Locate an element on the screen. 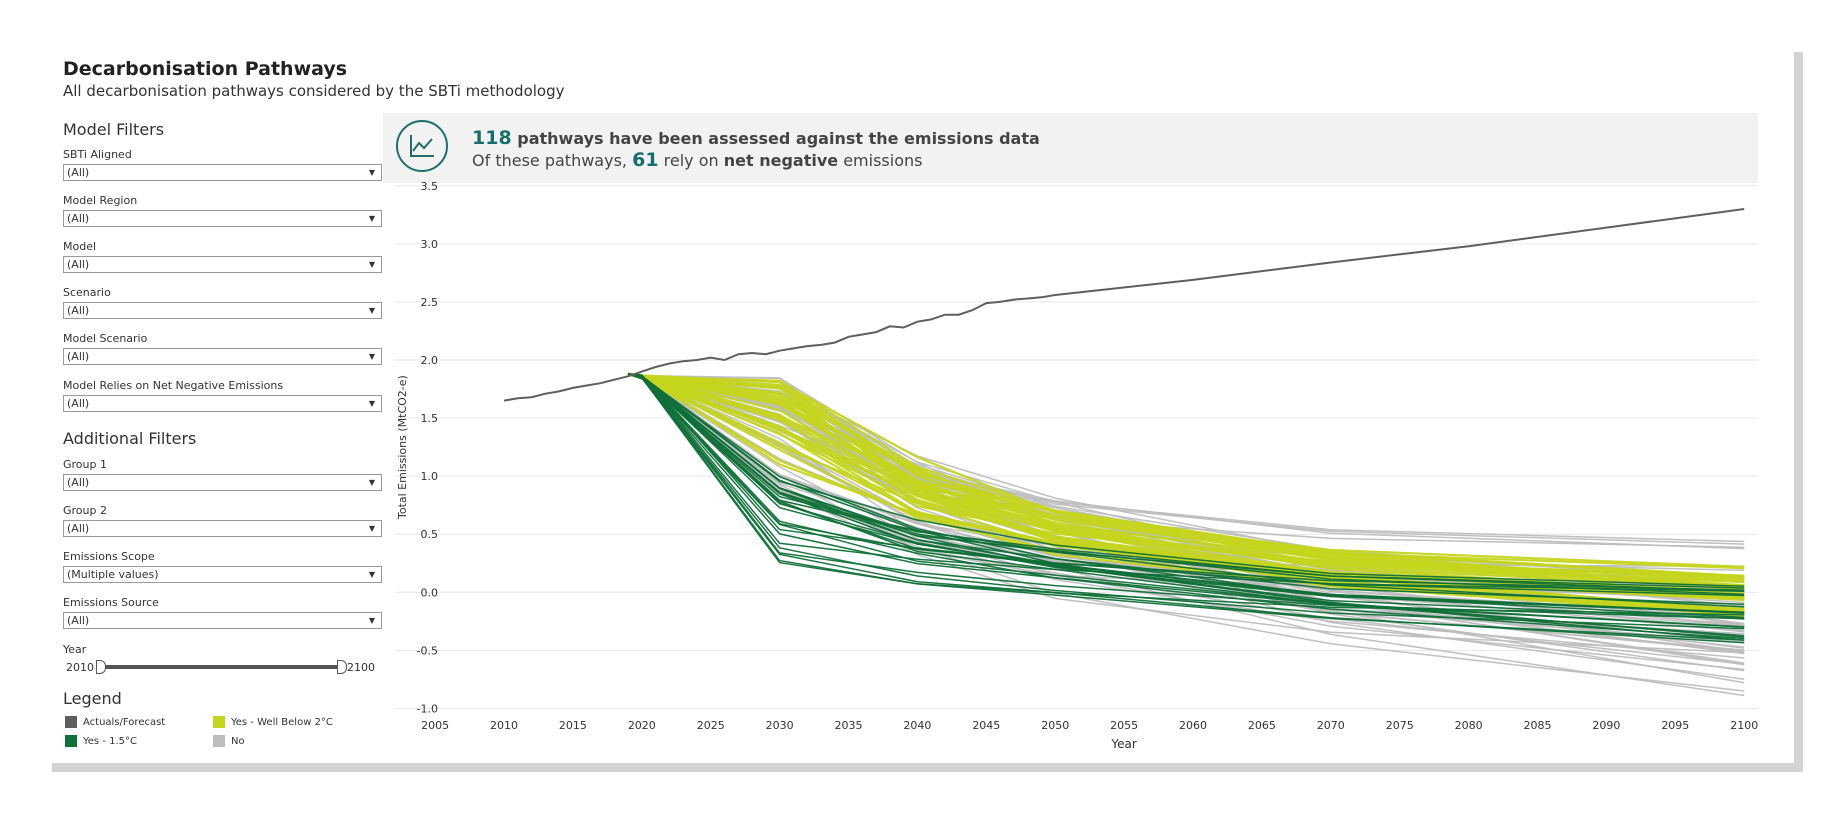 This screenshot has height=819, width=1848. model-select: (All) ▼ is located at coordinates (222, 264).